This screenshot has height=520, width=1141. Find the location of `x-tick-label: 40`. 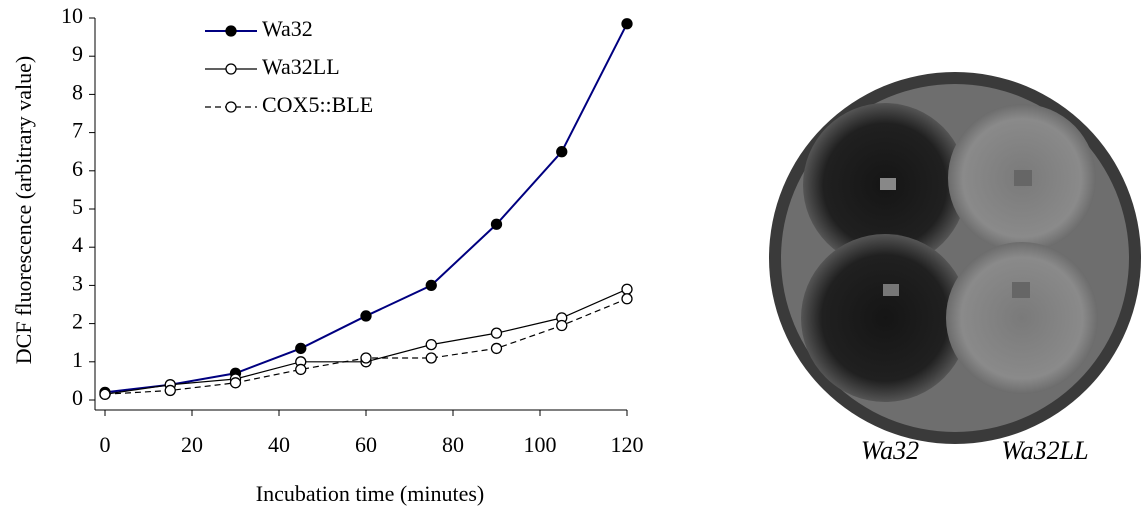

x-tick-label: 40 is located at coordinates (279, 444).